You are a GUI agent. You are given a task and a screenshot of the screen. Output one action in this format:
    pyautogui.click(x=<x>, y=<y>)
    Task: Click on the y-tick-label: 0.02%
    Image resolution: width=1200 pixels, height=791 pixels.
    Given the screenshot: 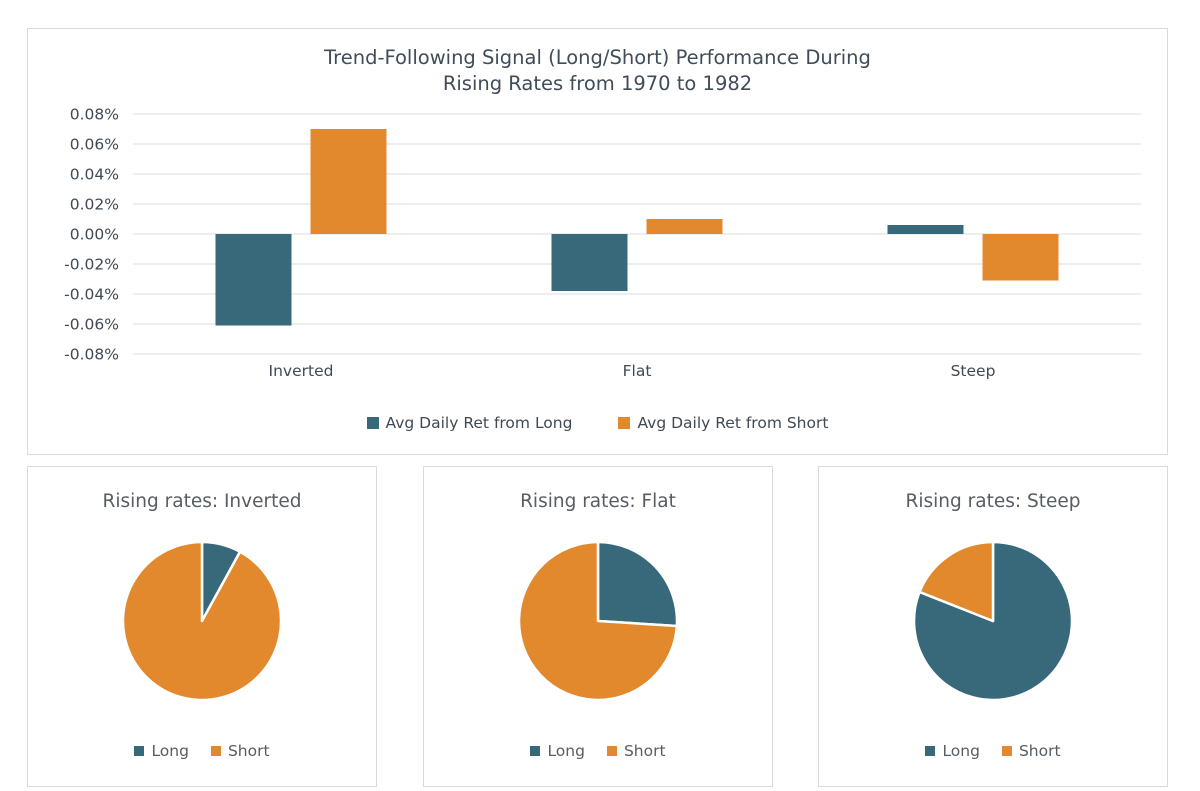 What is the action you would take?
    pyautogui.click(x=94, y=205)
    